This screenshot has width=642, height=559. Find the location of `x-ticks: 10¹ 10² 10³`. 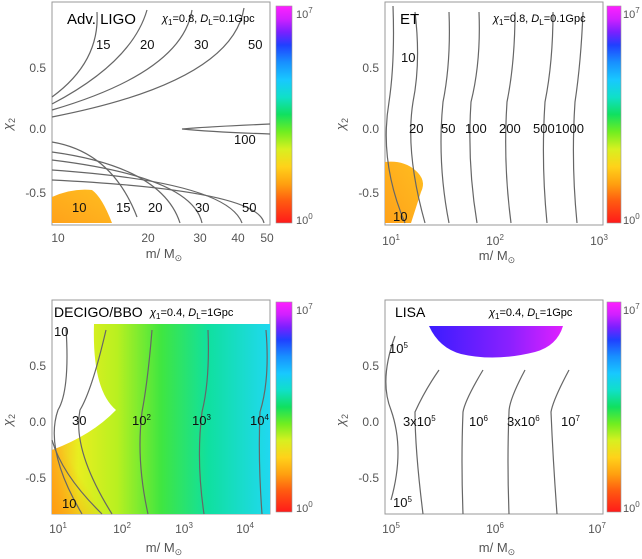

x-ticks: 10¹ 10² 10³ is located at coordinates (495, 240).